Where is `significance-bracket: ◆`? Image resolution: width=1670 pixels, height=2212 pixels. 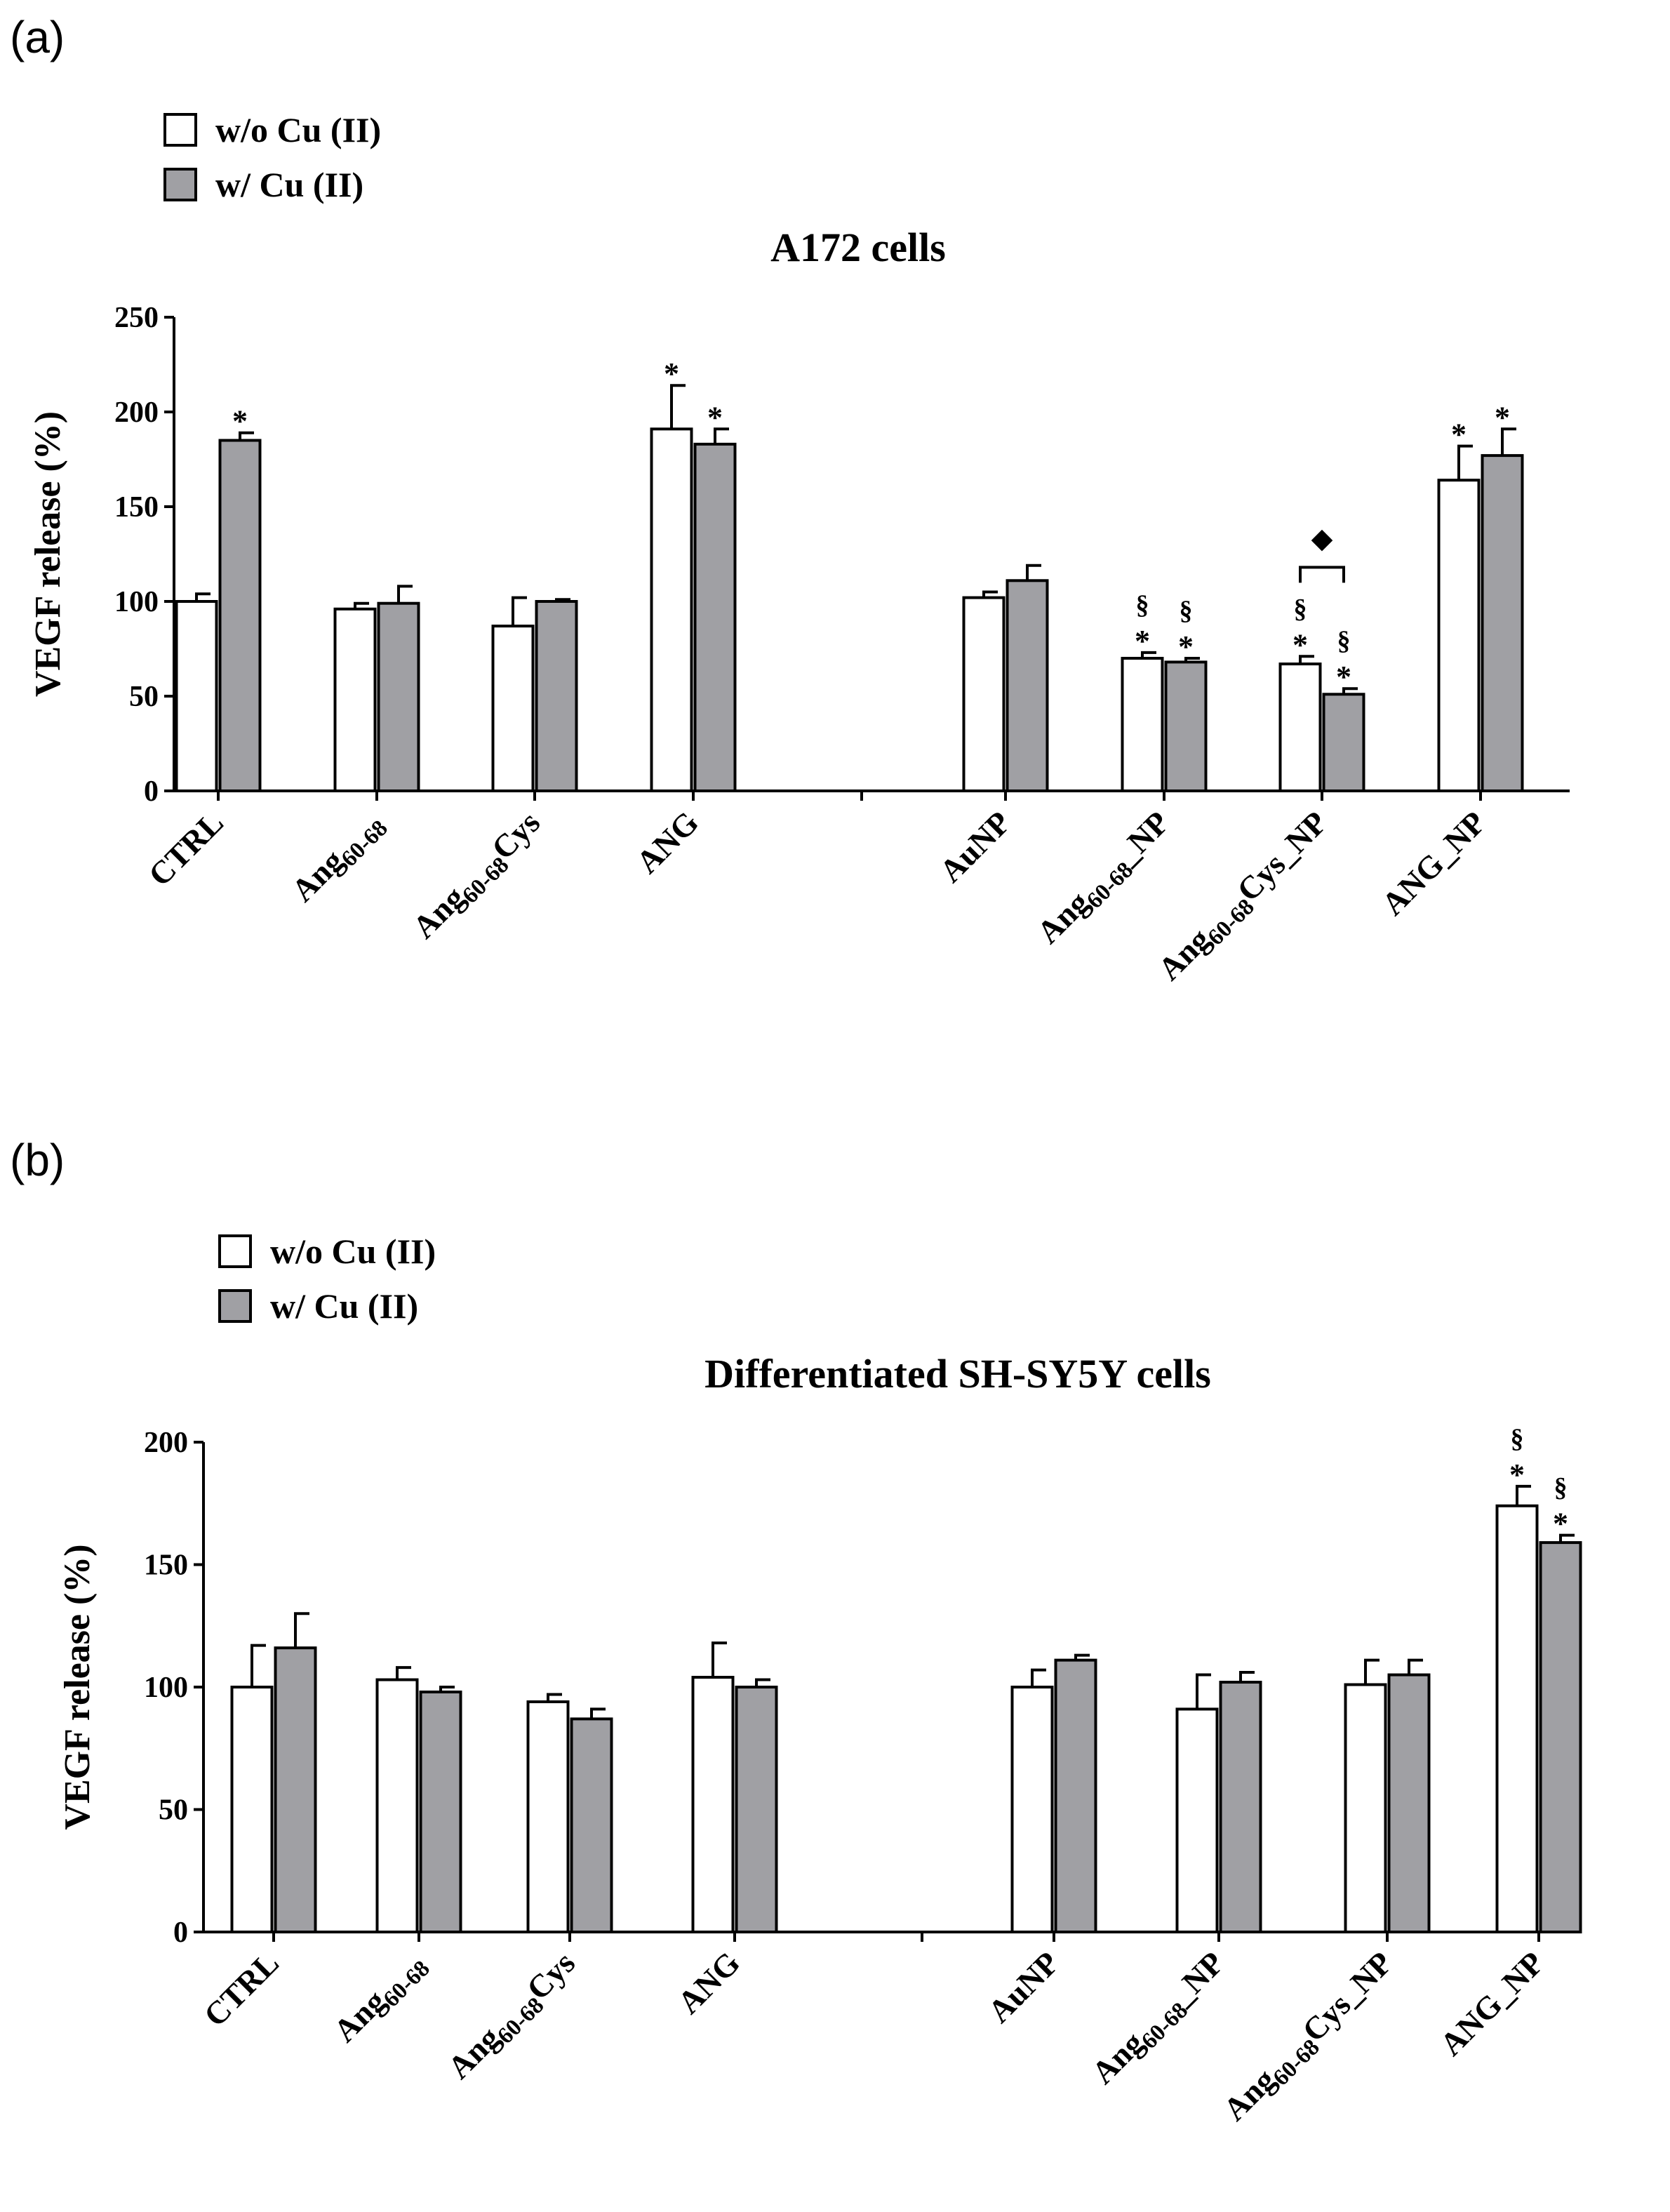
significance-bracket: ◆ is located at coordinates (1322, 552).